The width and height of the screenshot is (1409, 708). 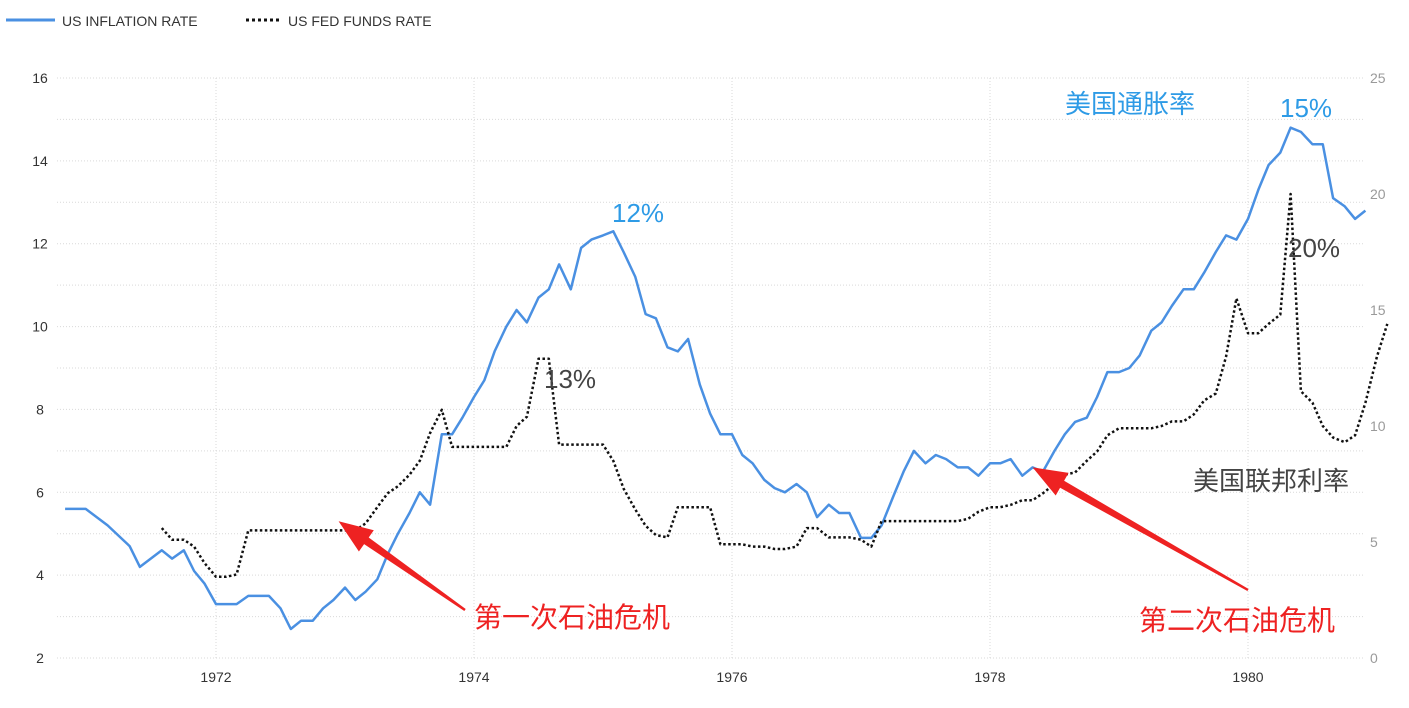 What do you see at coordinates (1378, 78) in the screenshot?
I see `y-right-tick-label: 25` at bounding box center [1378, 78].